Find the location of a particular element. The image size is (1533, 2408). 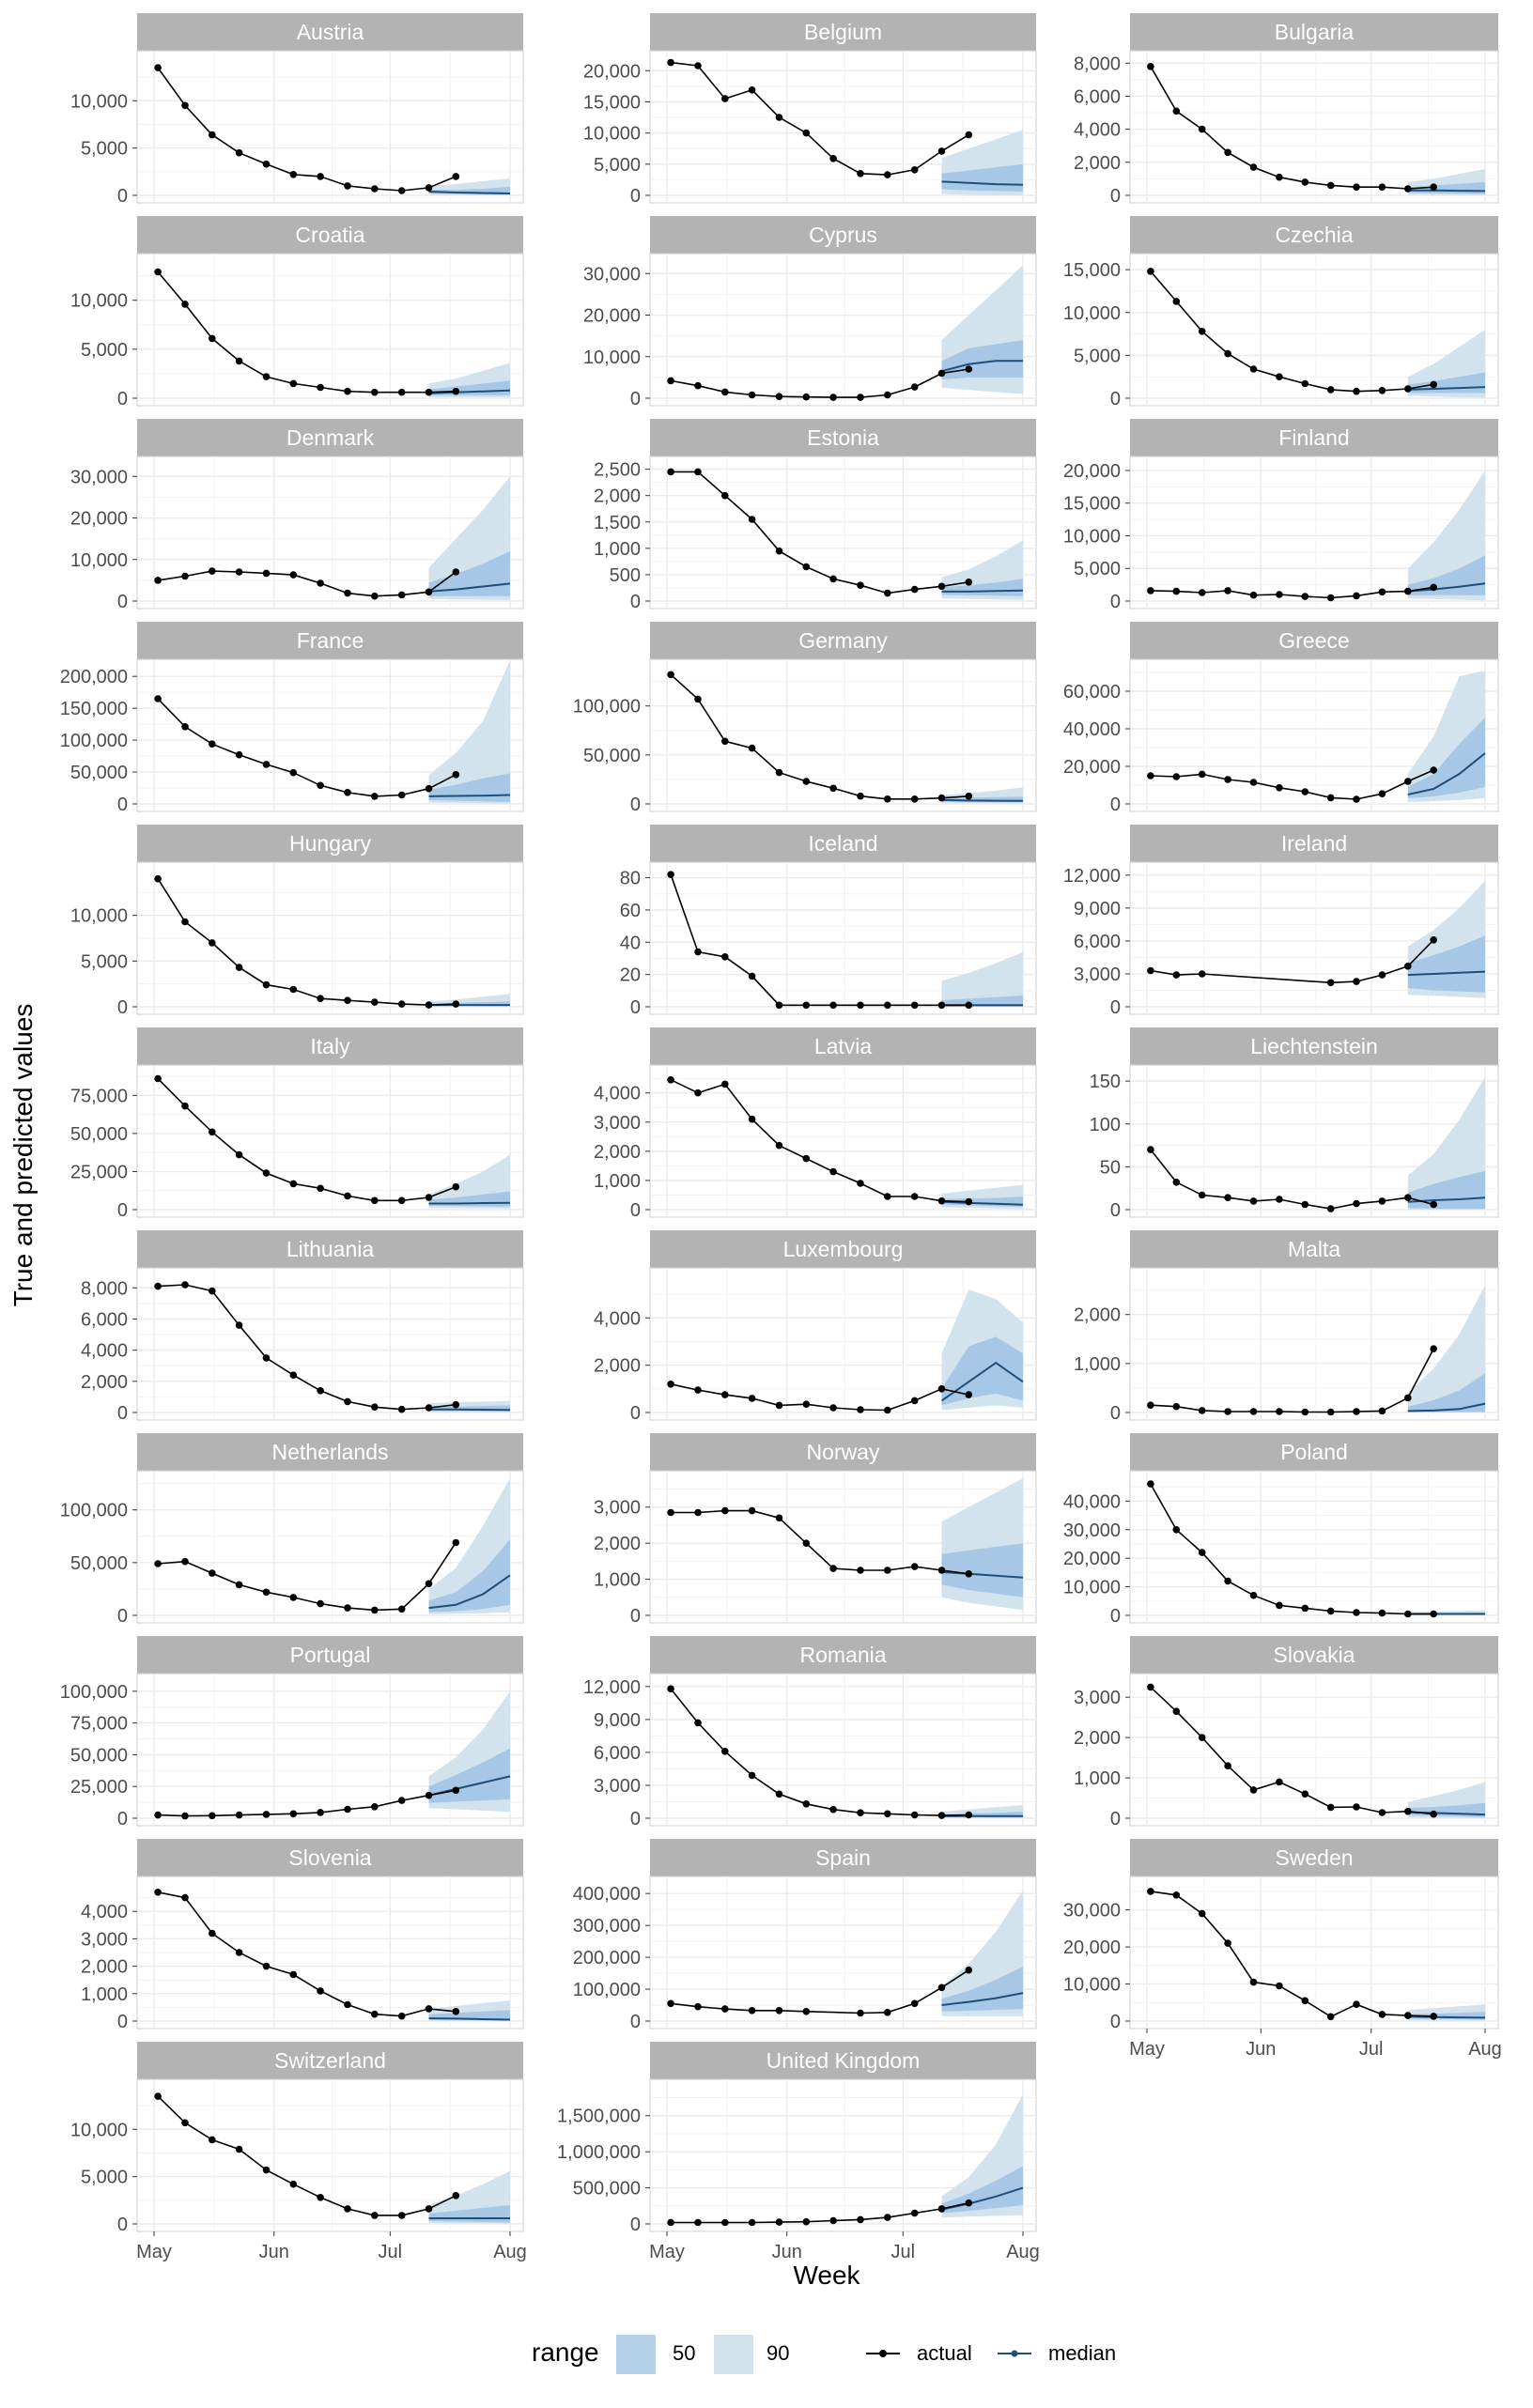

panel-estonia: Estonia 0 500 1,000 1,500 2,000 2,500 is located at coordinates (815, 515).